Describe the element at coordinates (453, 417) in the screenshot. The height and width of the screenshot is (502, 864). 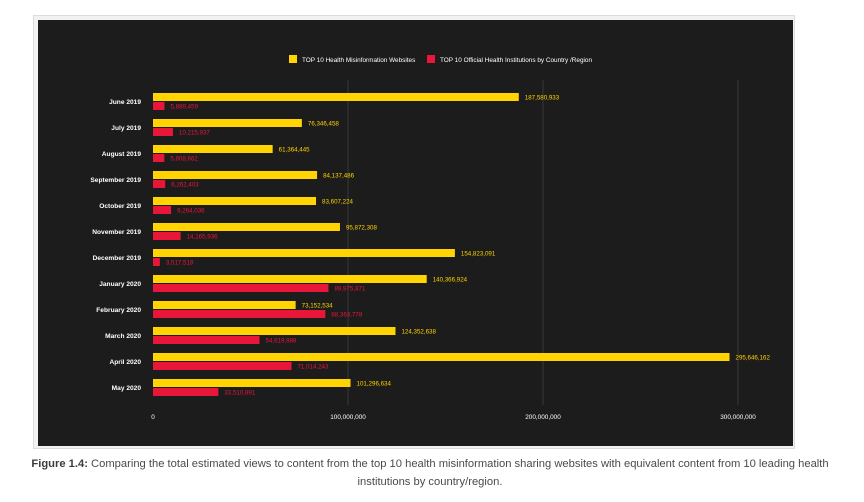
I see `x-axis-ticks: 0 100,000,000 200,000,000 300,000,000` at that location.